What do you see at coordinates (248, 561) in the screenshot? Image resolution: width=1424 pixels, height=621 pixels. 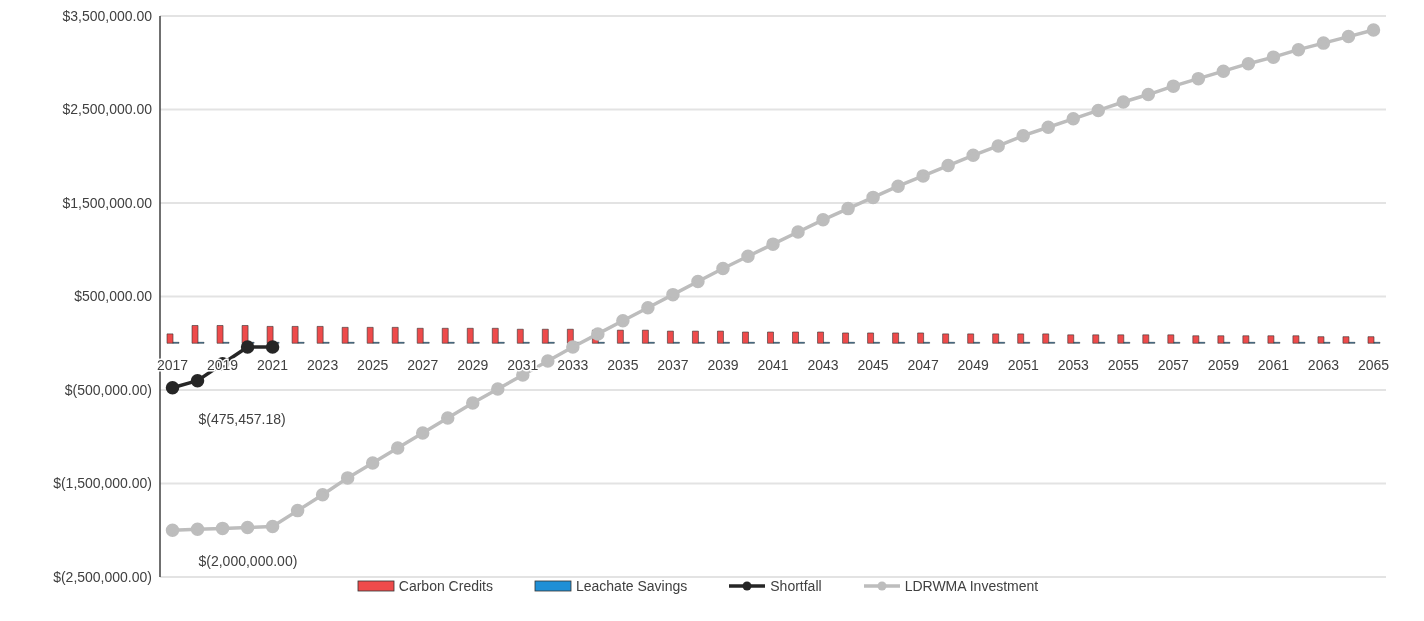 I see `data-label: $(2,000,000.00)` at bounding box center [248, 561].